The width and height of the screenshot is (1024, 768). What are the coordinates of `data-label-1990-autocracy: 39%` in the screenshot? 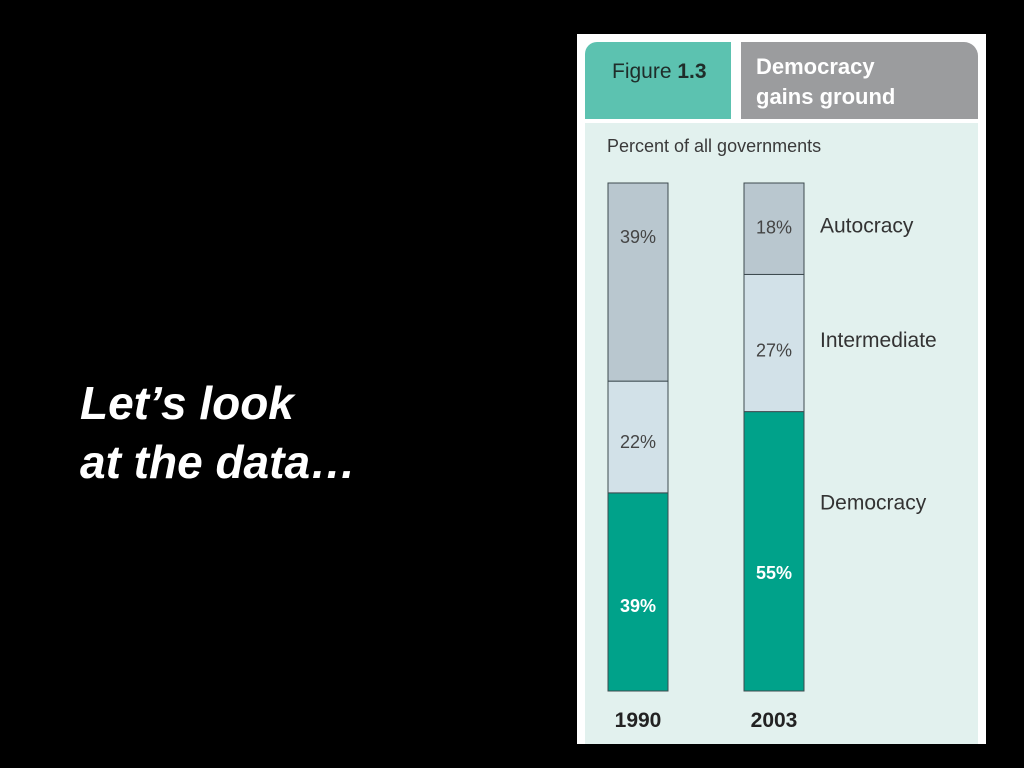 It's located at (638, 237).